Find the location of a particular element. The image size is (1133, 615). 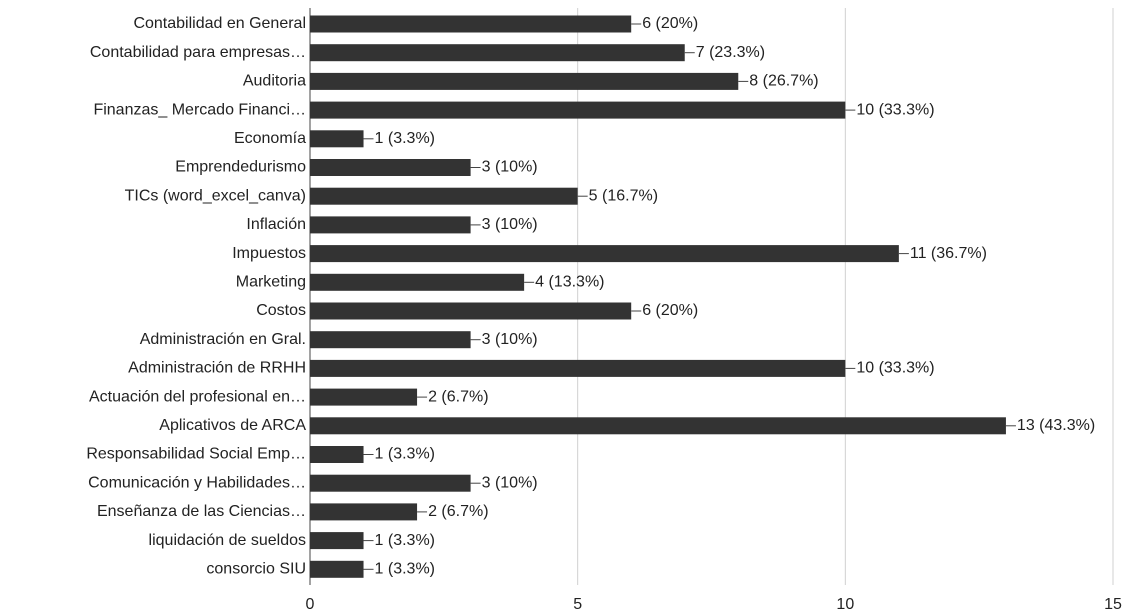

x-tick-label: 5 is located at coordinates (577, 604).